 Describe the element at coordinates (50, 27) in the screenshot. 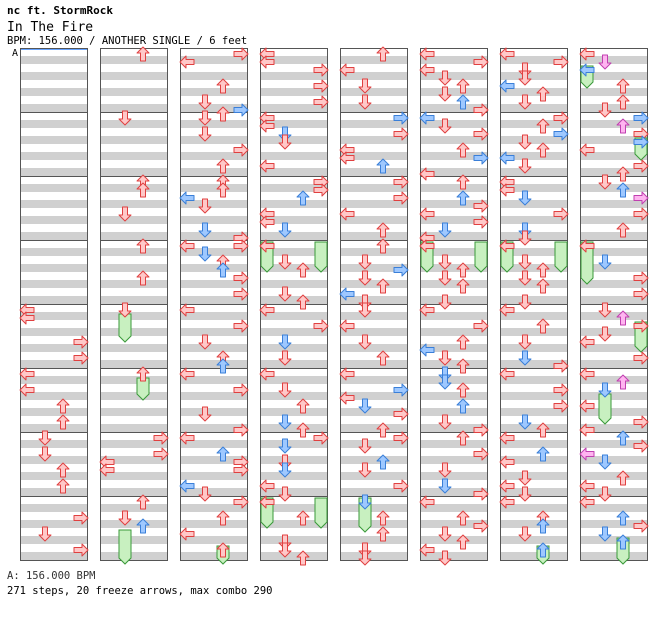

I see `song-title: In The Fire` at that location.